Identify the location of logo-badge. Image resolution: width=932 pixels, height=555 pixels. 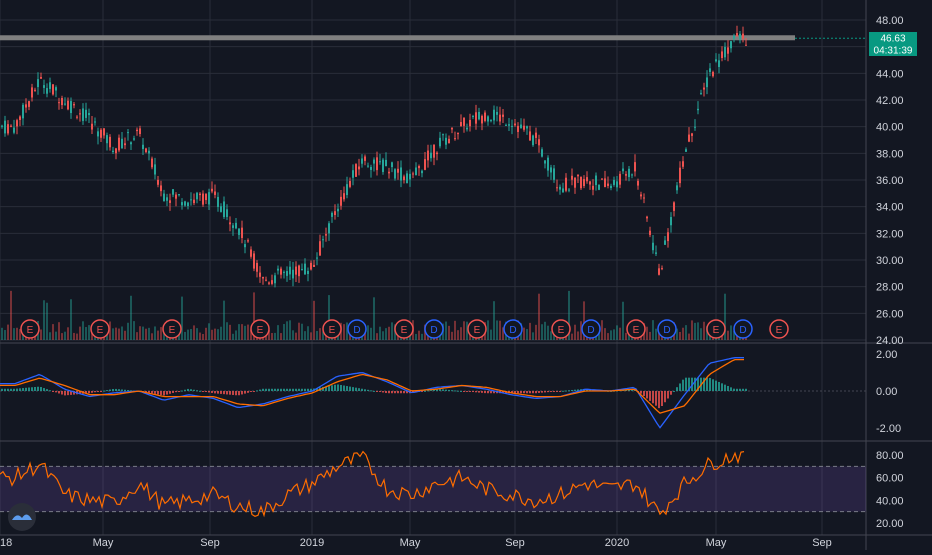
(22, 517).